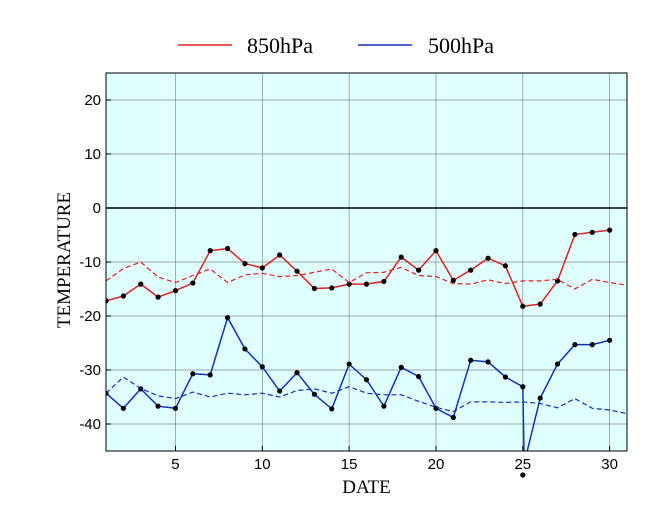  I want to click on y-tick-label: -30, so click(90, 370).